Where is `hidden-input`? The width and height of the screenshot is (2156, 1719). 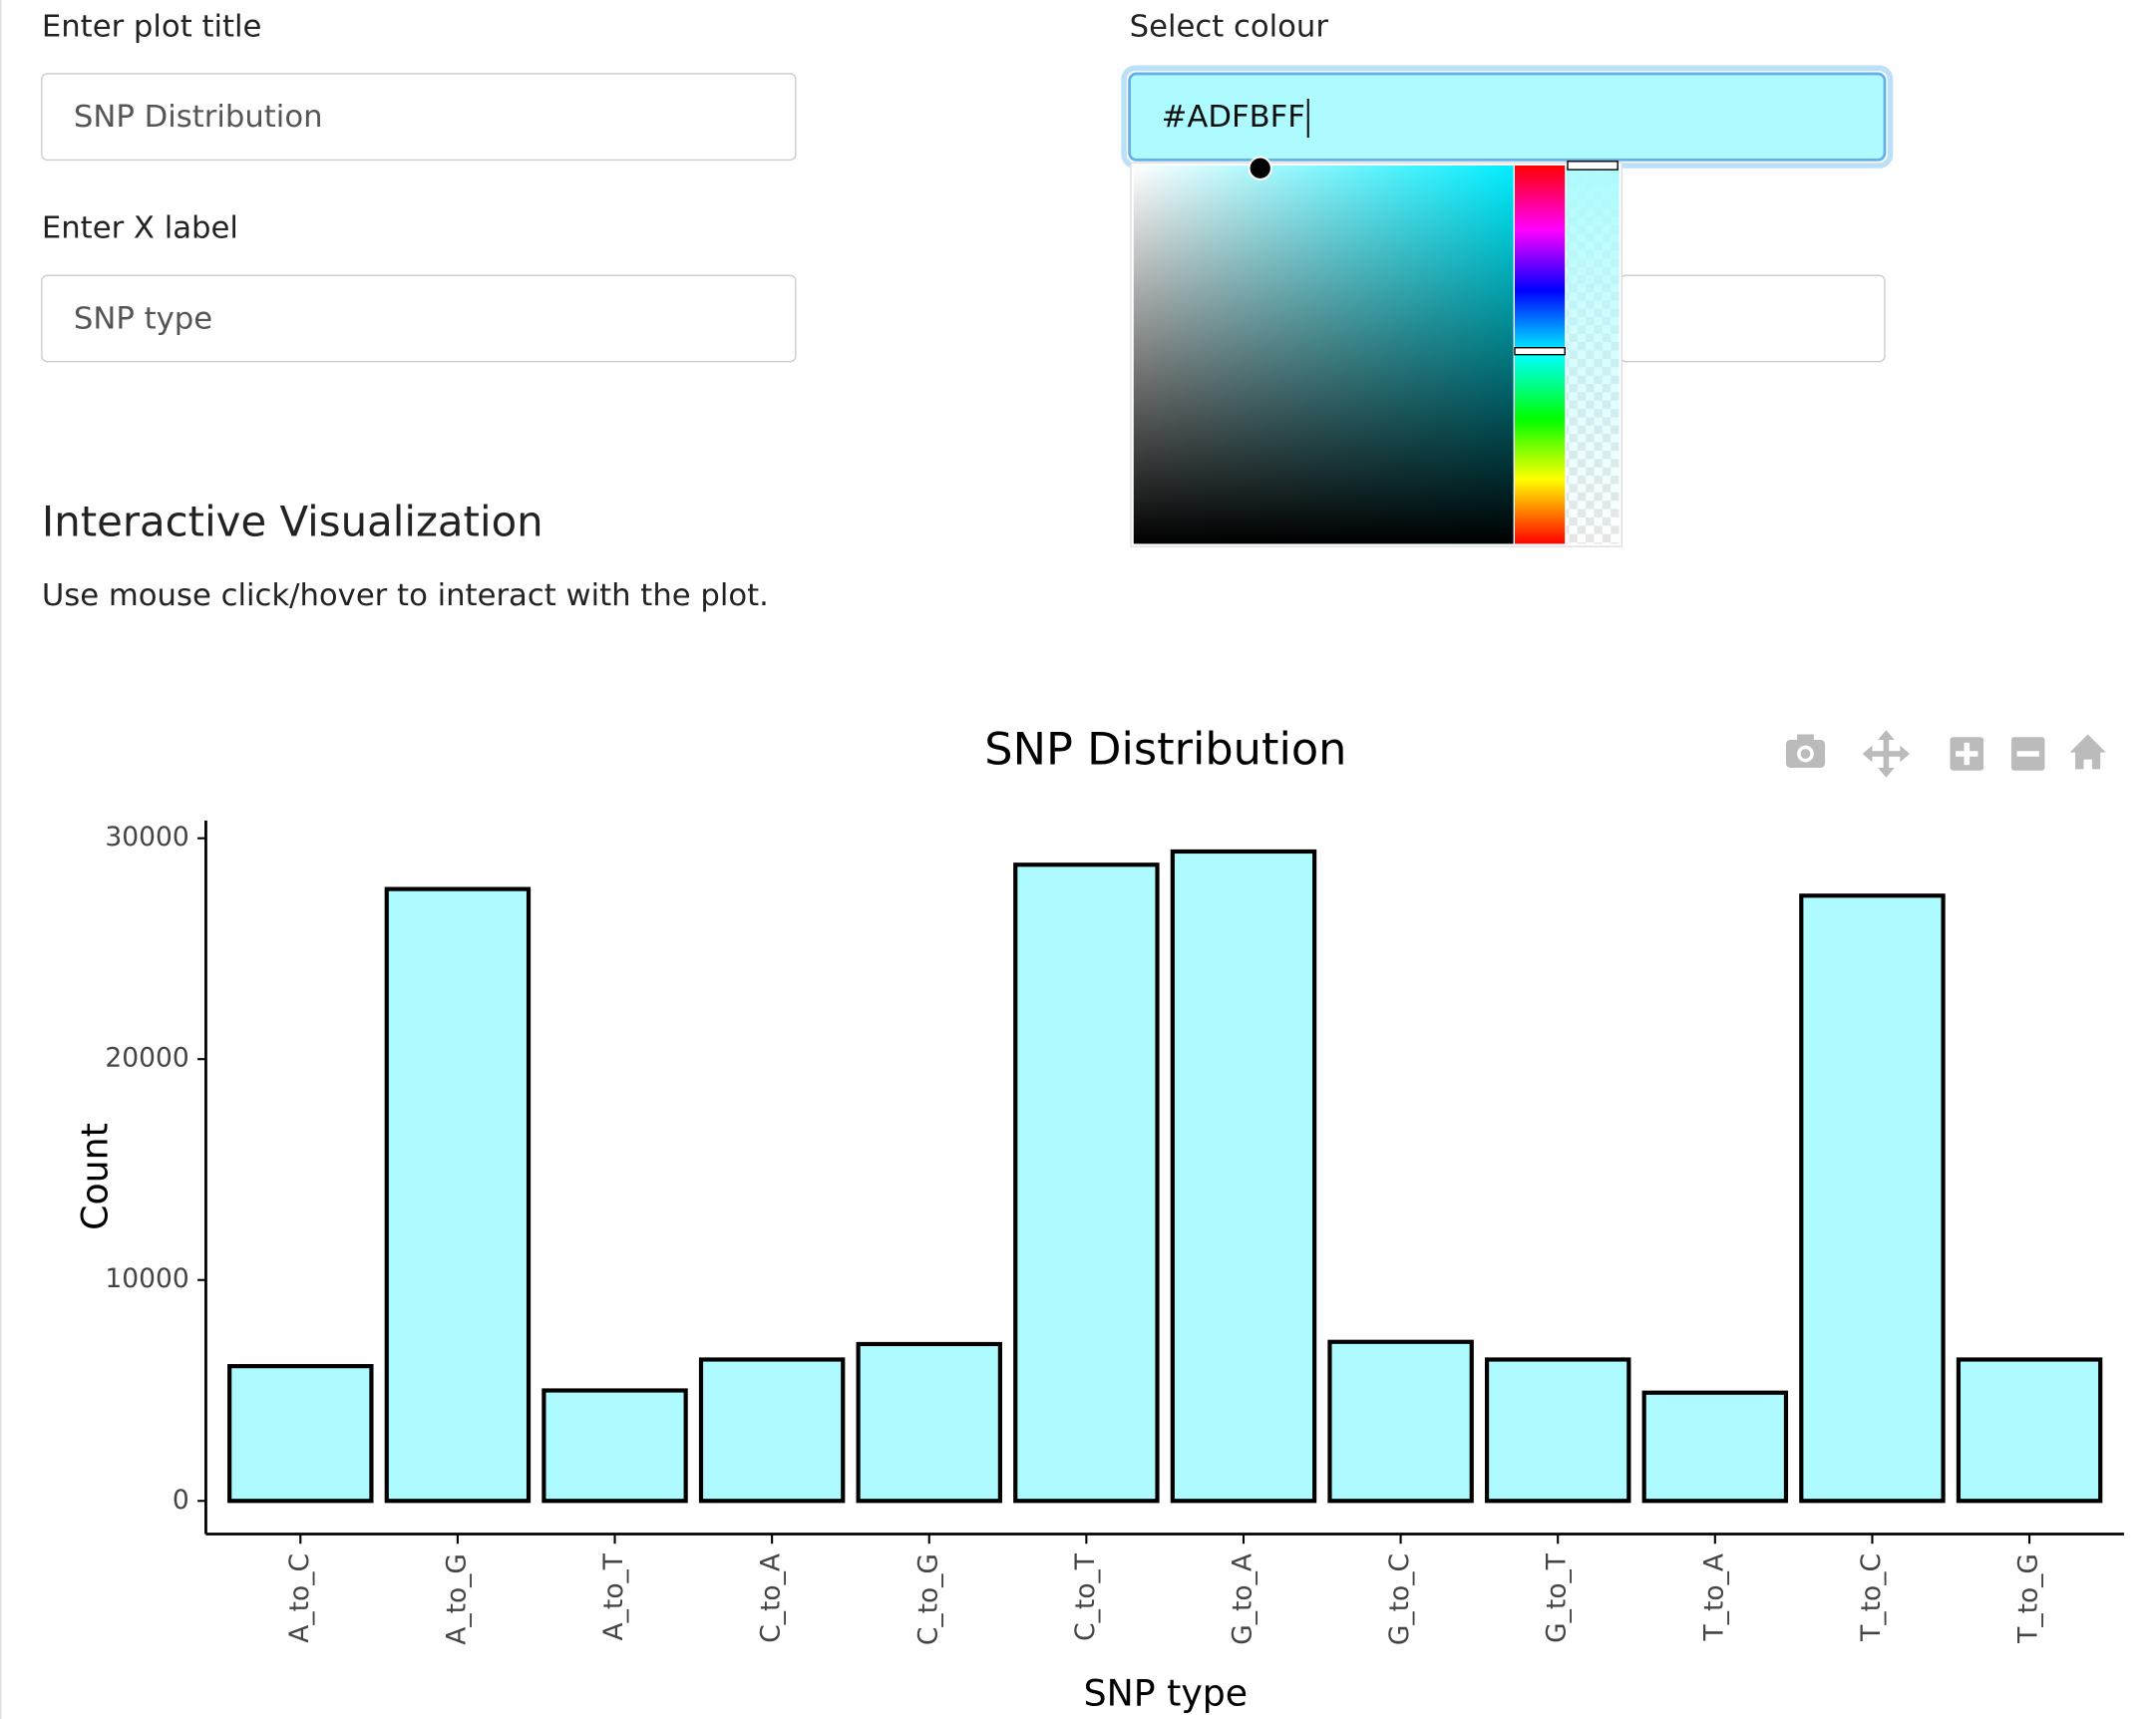
hidden-input is located at coordinates (1752, 318).